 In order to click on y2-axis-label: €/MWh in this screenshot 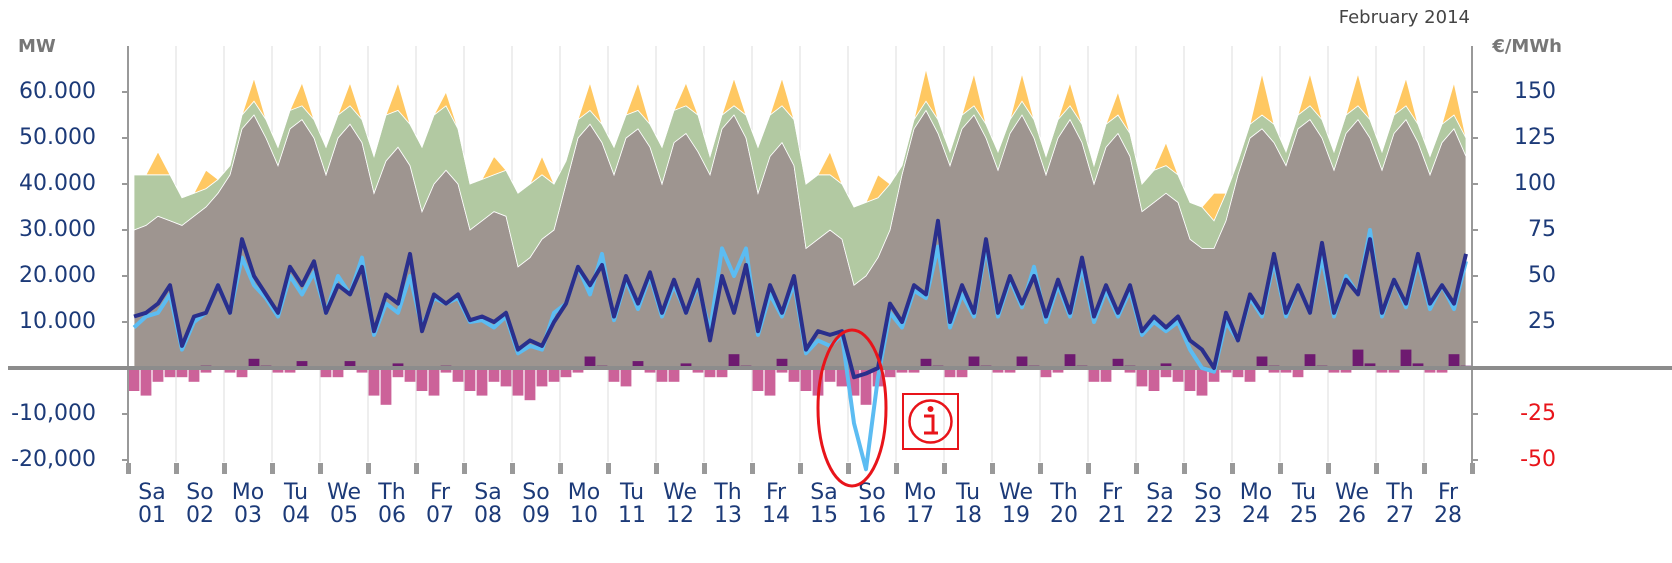, I will do `click(1526, 46)`.